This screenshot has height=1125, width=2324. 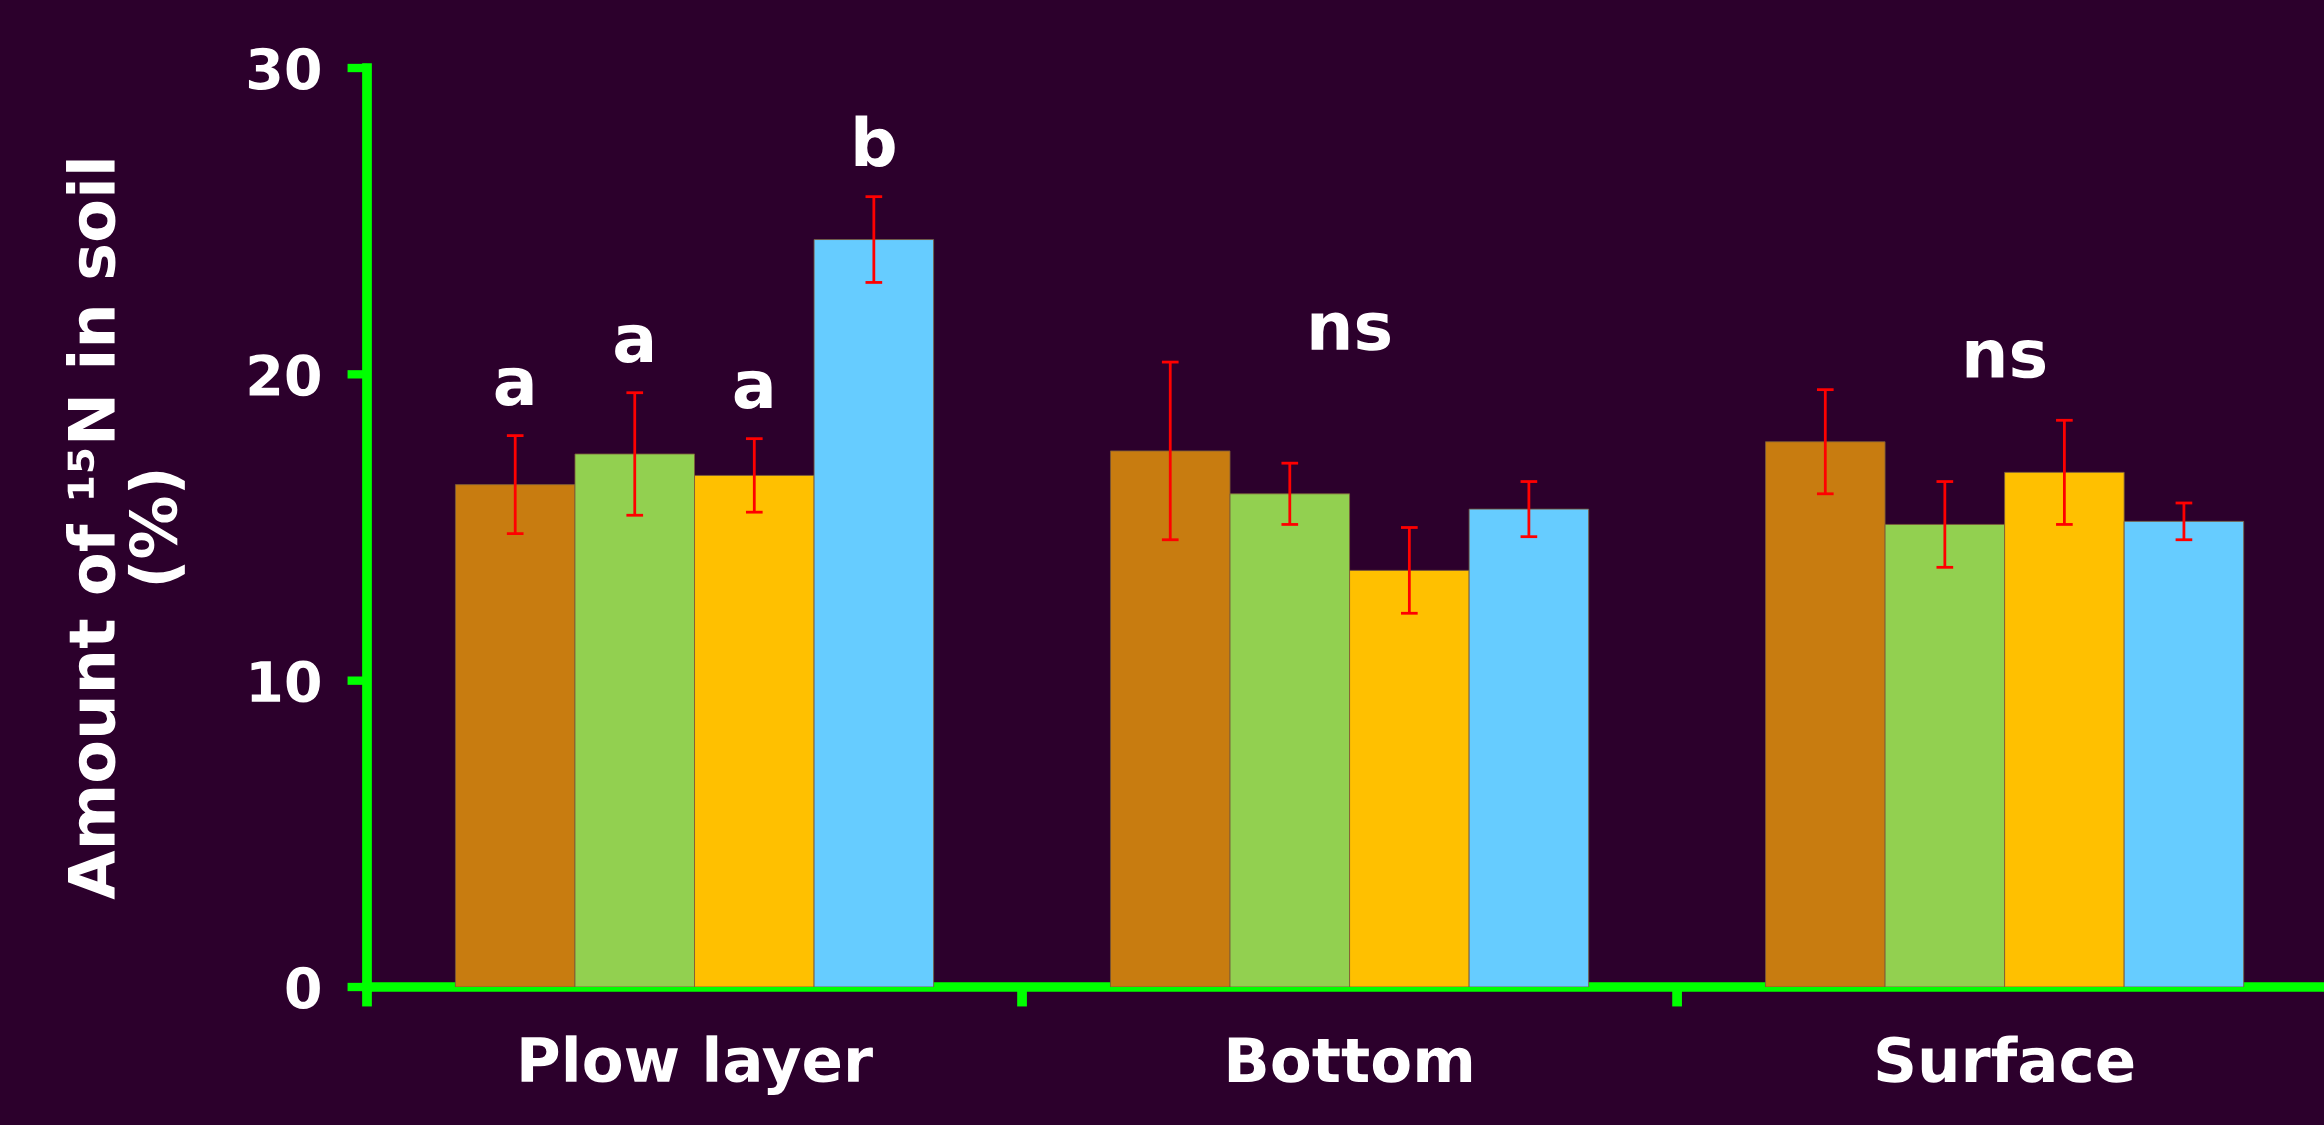 I want to click on x-tick-label: Surface, so click(x=2005, y=1059).